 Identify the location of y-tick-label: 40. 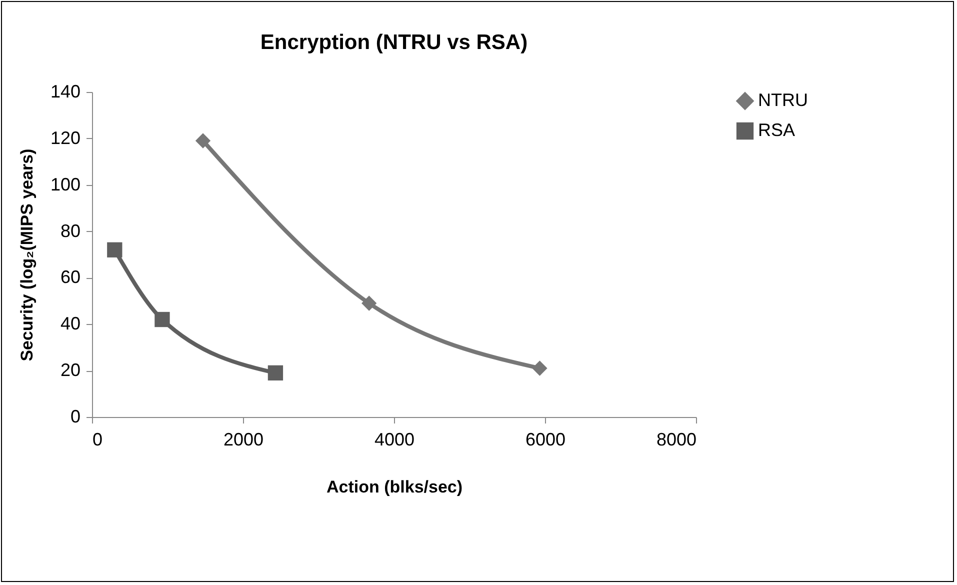
(70, 324).